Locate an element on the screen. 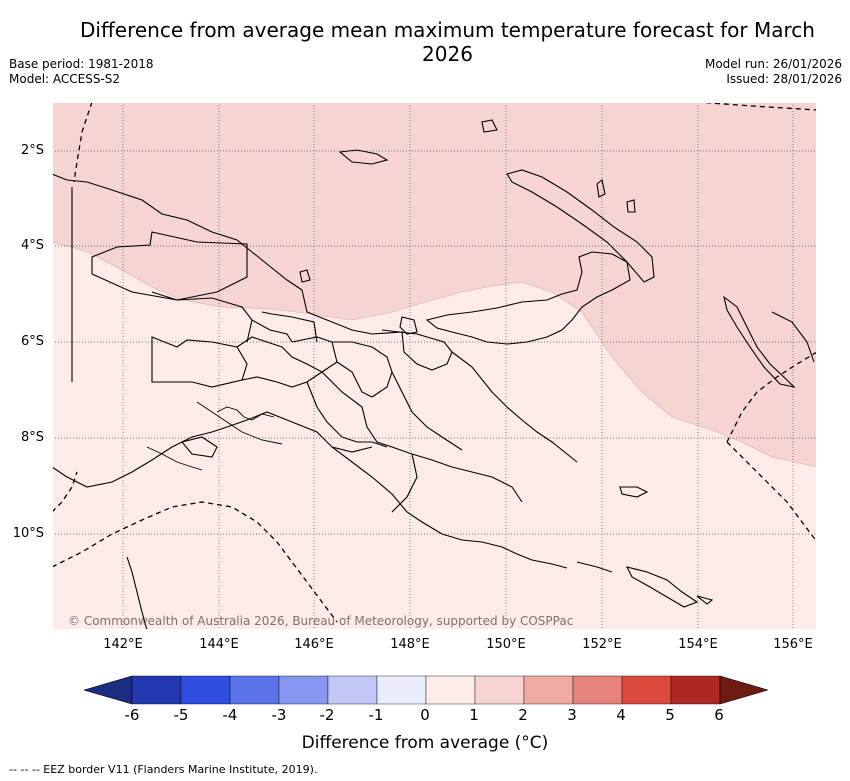  lat-label-4s: 4°S is located at coordinates (32, 245).